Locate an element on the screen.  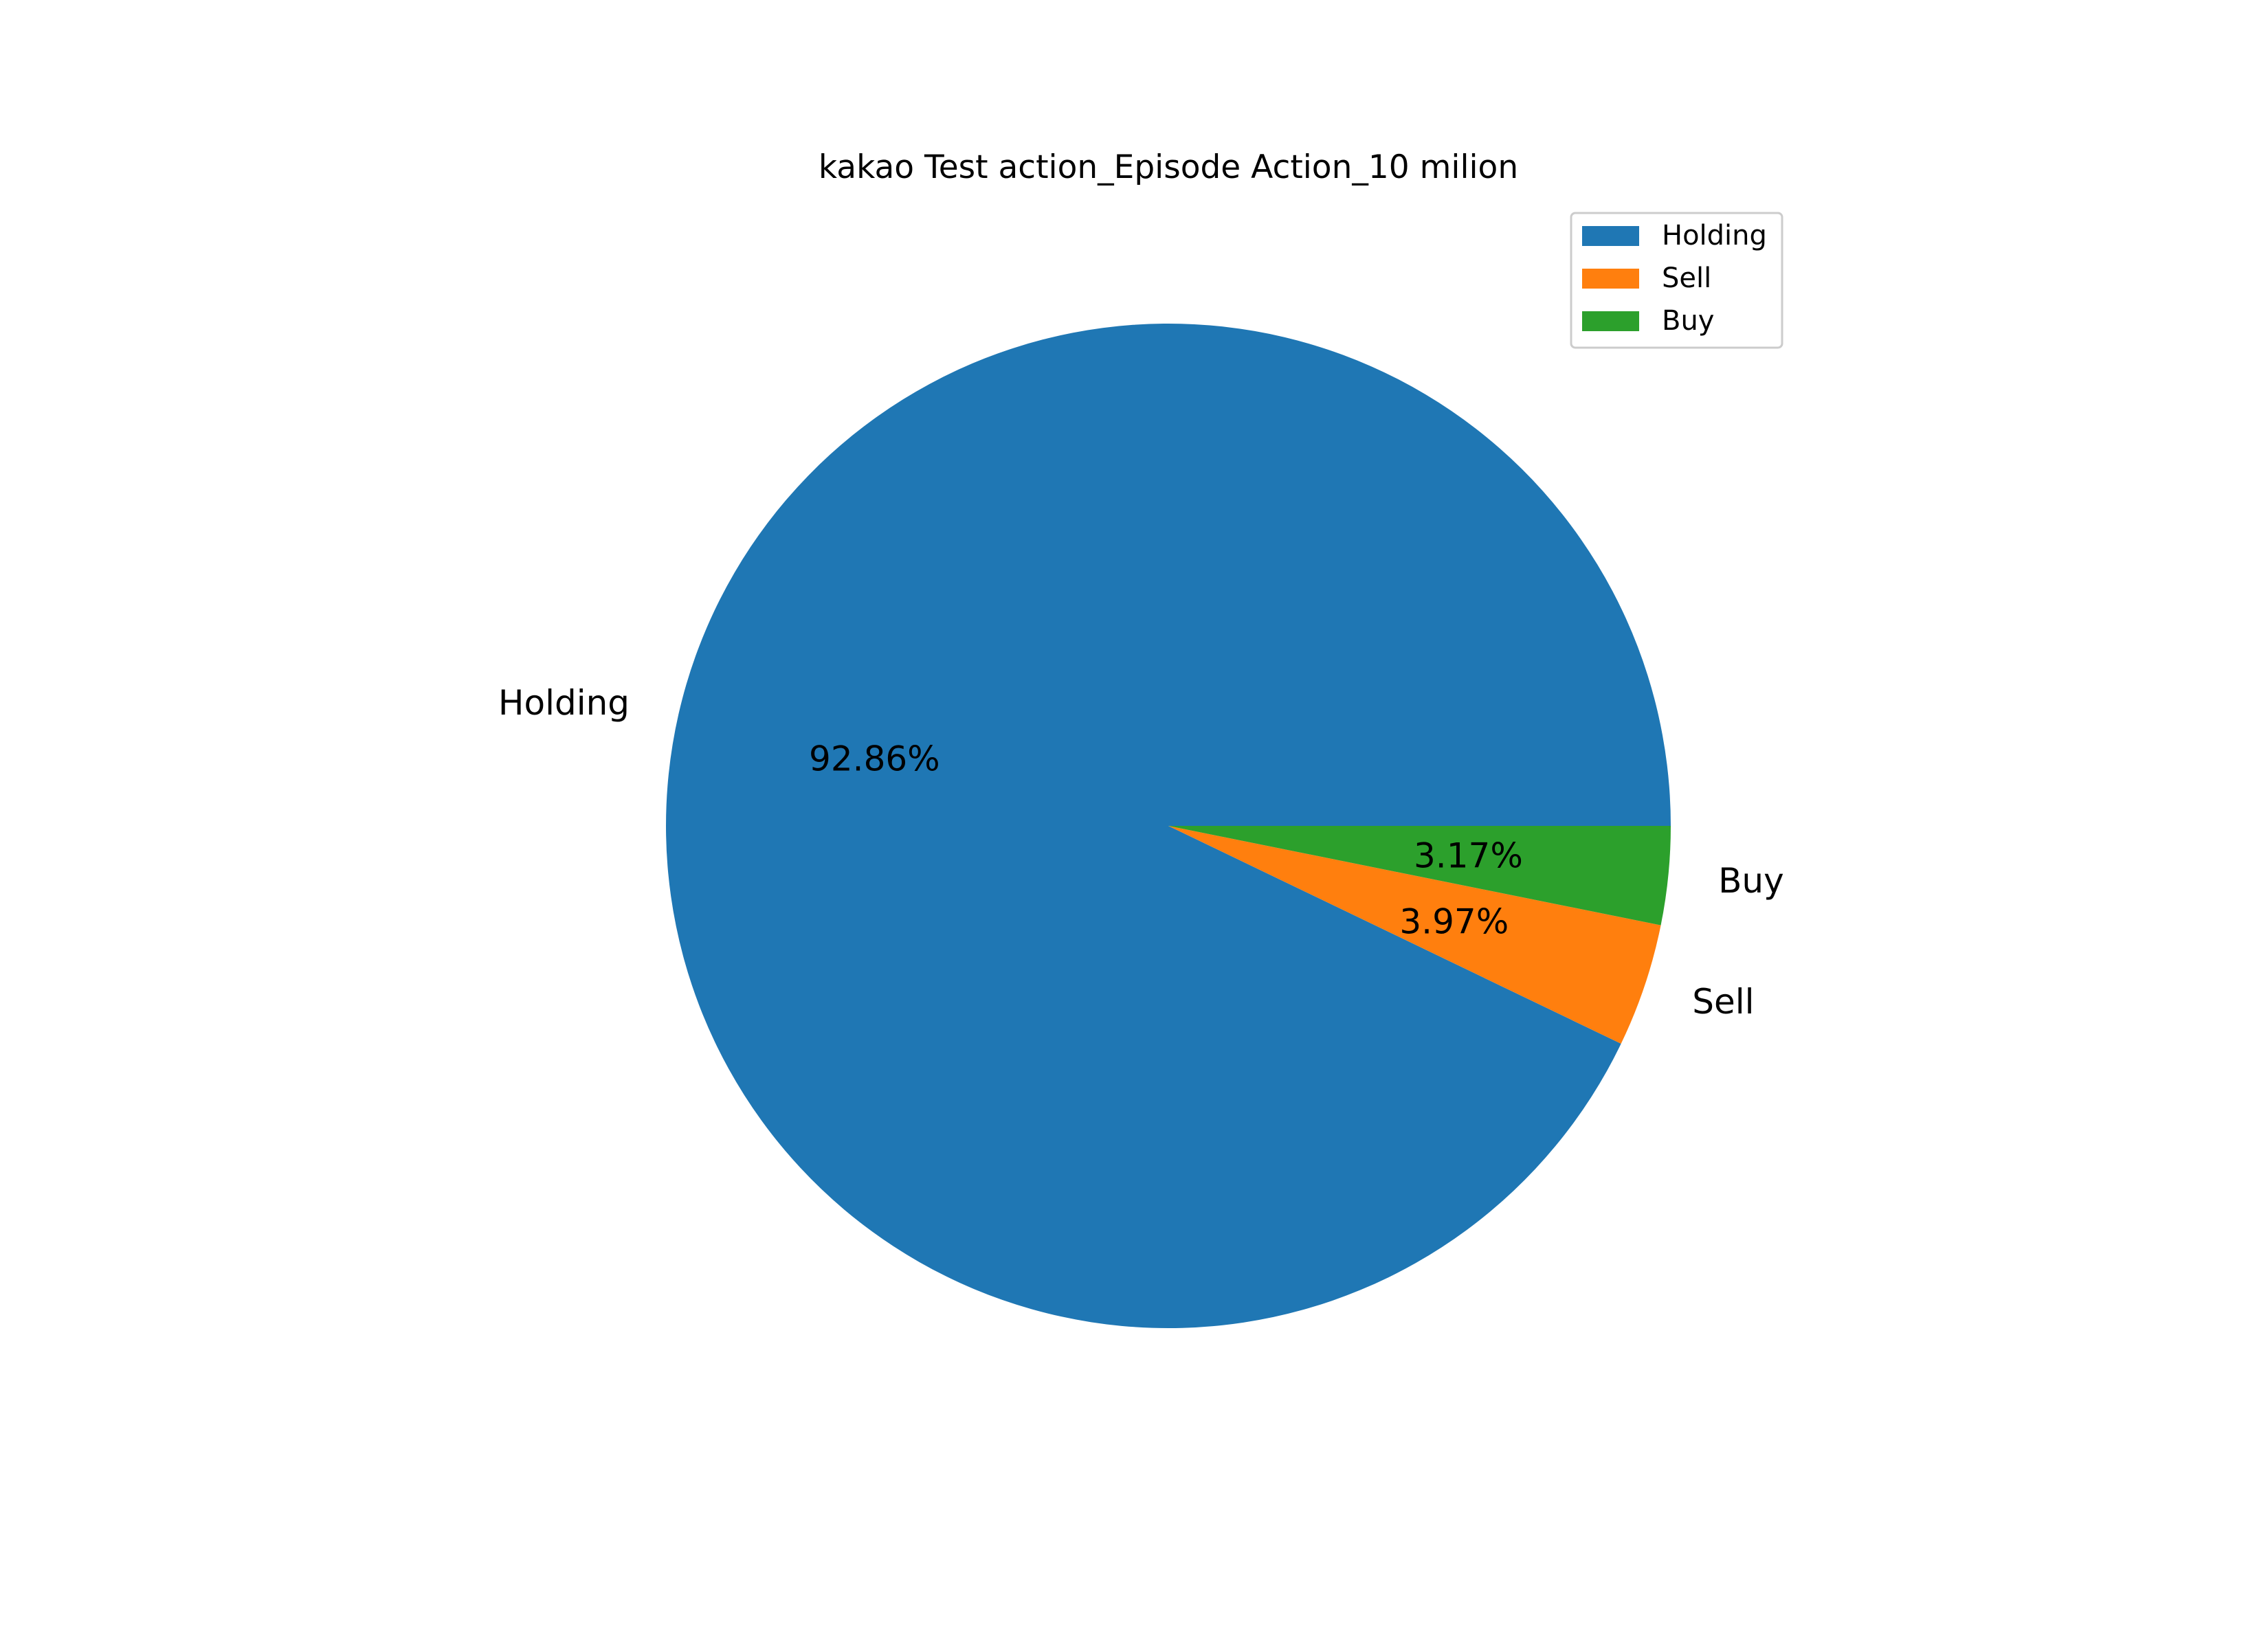
legend-label-buy: Buy is located at coordinates (1688, 321).